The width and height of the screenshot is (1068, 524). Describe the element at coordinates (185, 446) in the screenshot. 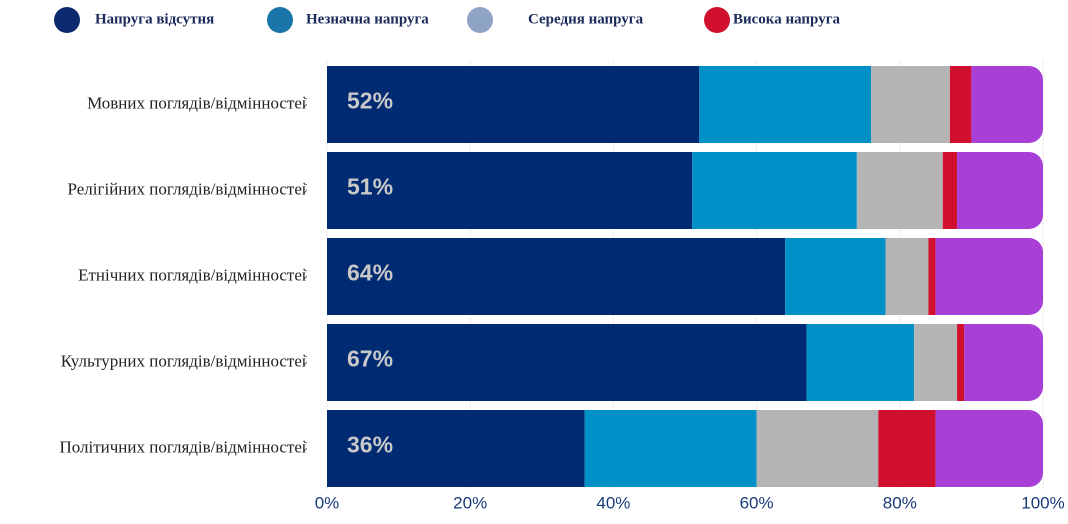

I see `category-label: Політичних поглядів/відмінностей` at that location.